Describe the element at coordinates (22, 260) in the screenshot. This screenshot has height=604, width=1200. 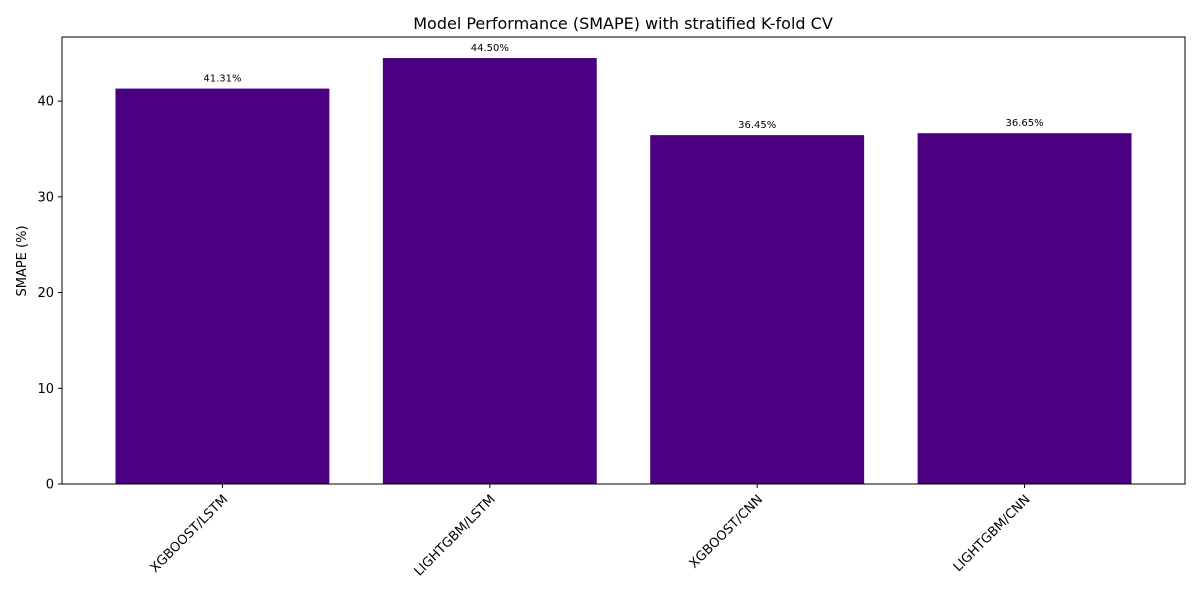
I see `y-axis-label: SMAPE (%)` at that location.